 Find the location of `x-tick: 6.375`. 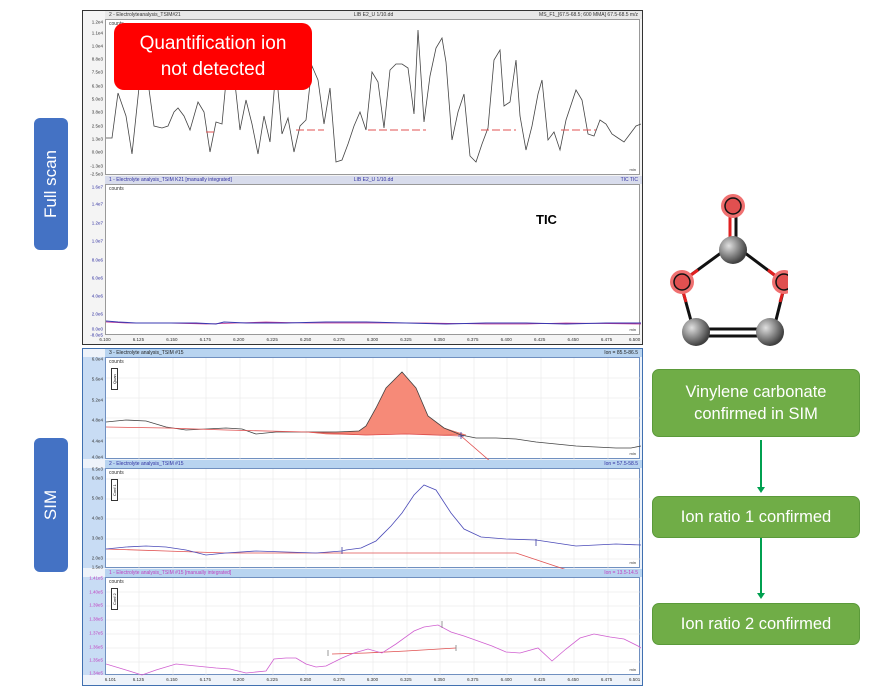

x-tick: 6.375 is located at coordinates (473, 679).